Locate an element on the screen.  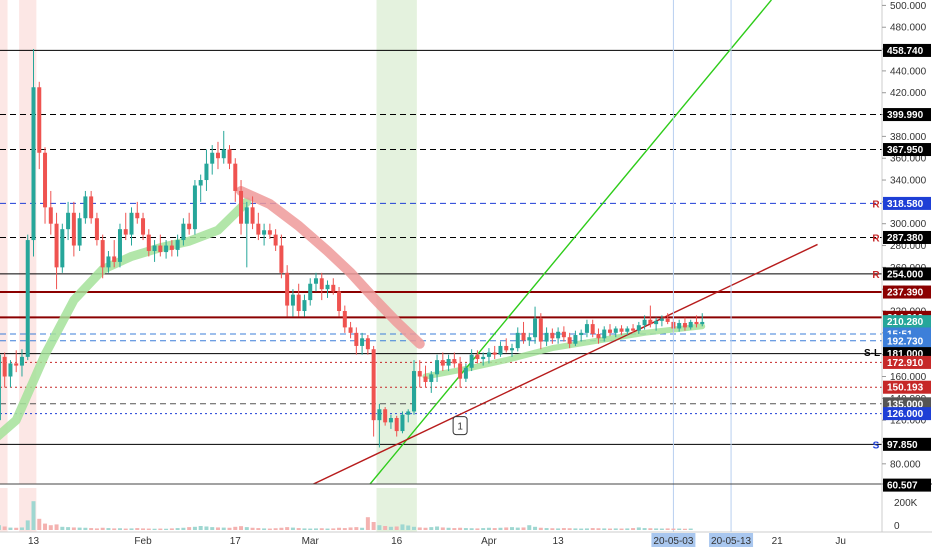
price-label-text: 210.280 is located at coordinates (905, 322).